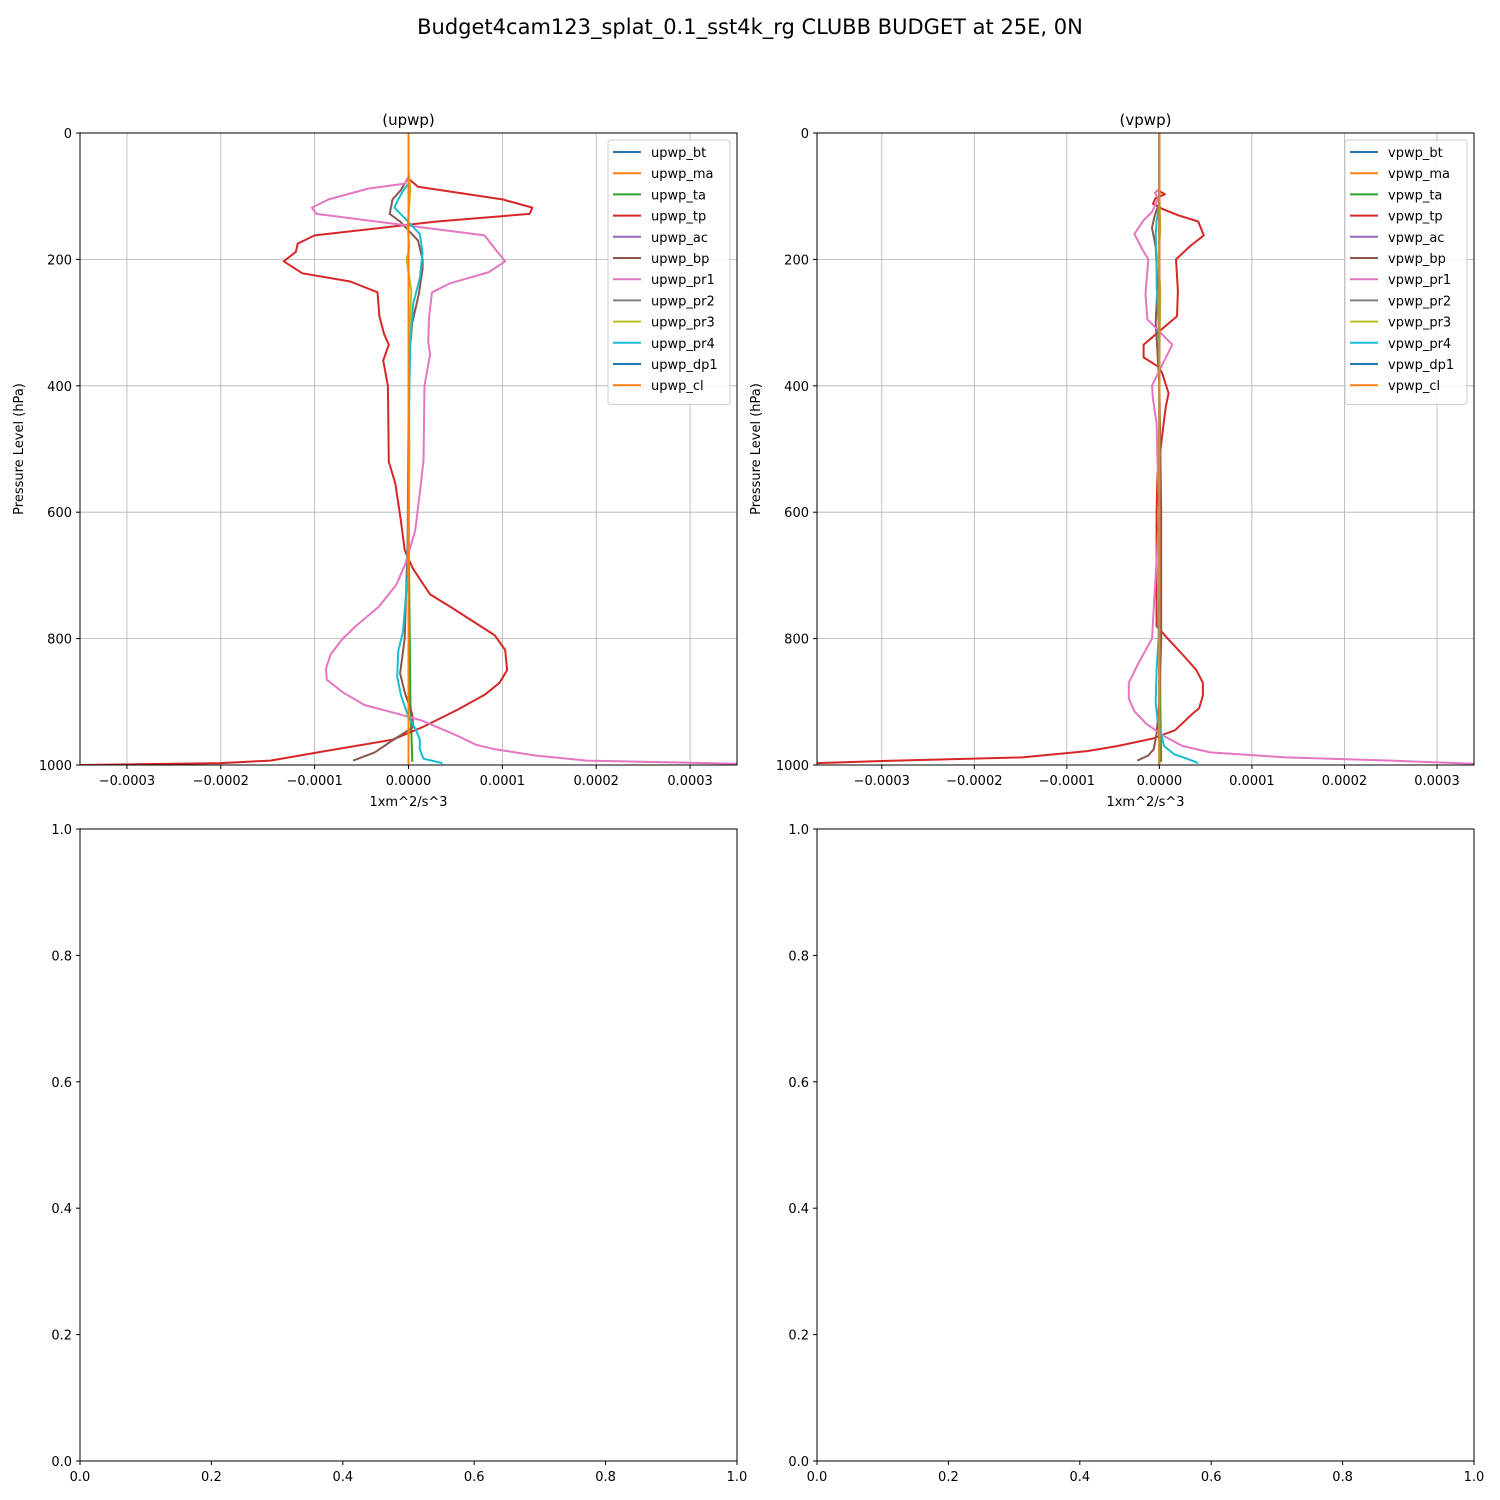  I want to click on series-line-upwp_tp, so click(307, 449).